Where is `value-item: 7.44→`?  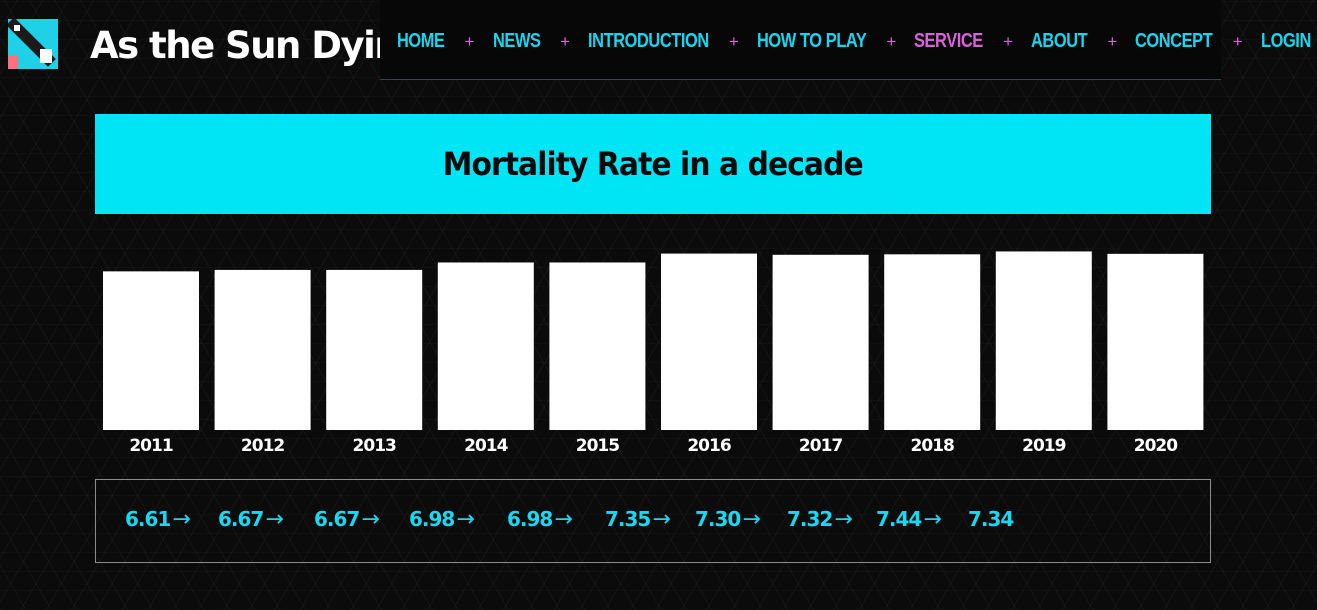
value-item: 7.44→ is located at coordinates (909, 519).